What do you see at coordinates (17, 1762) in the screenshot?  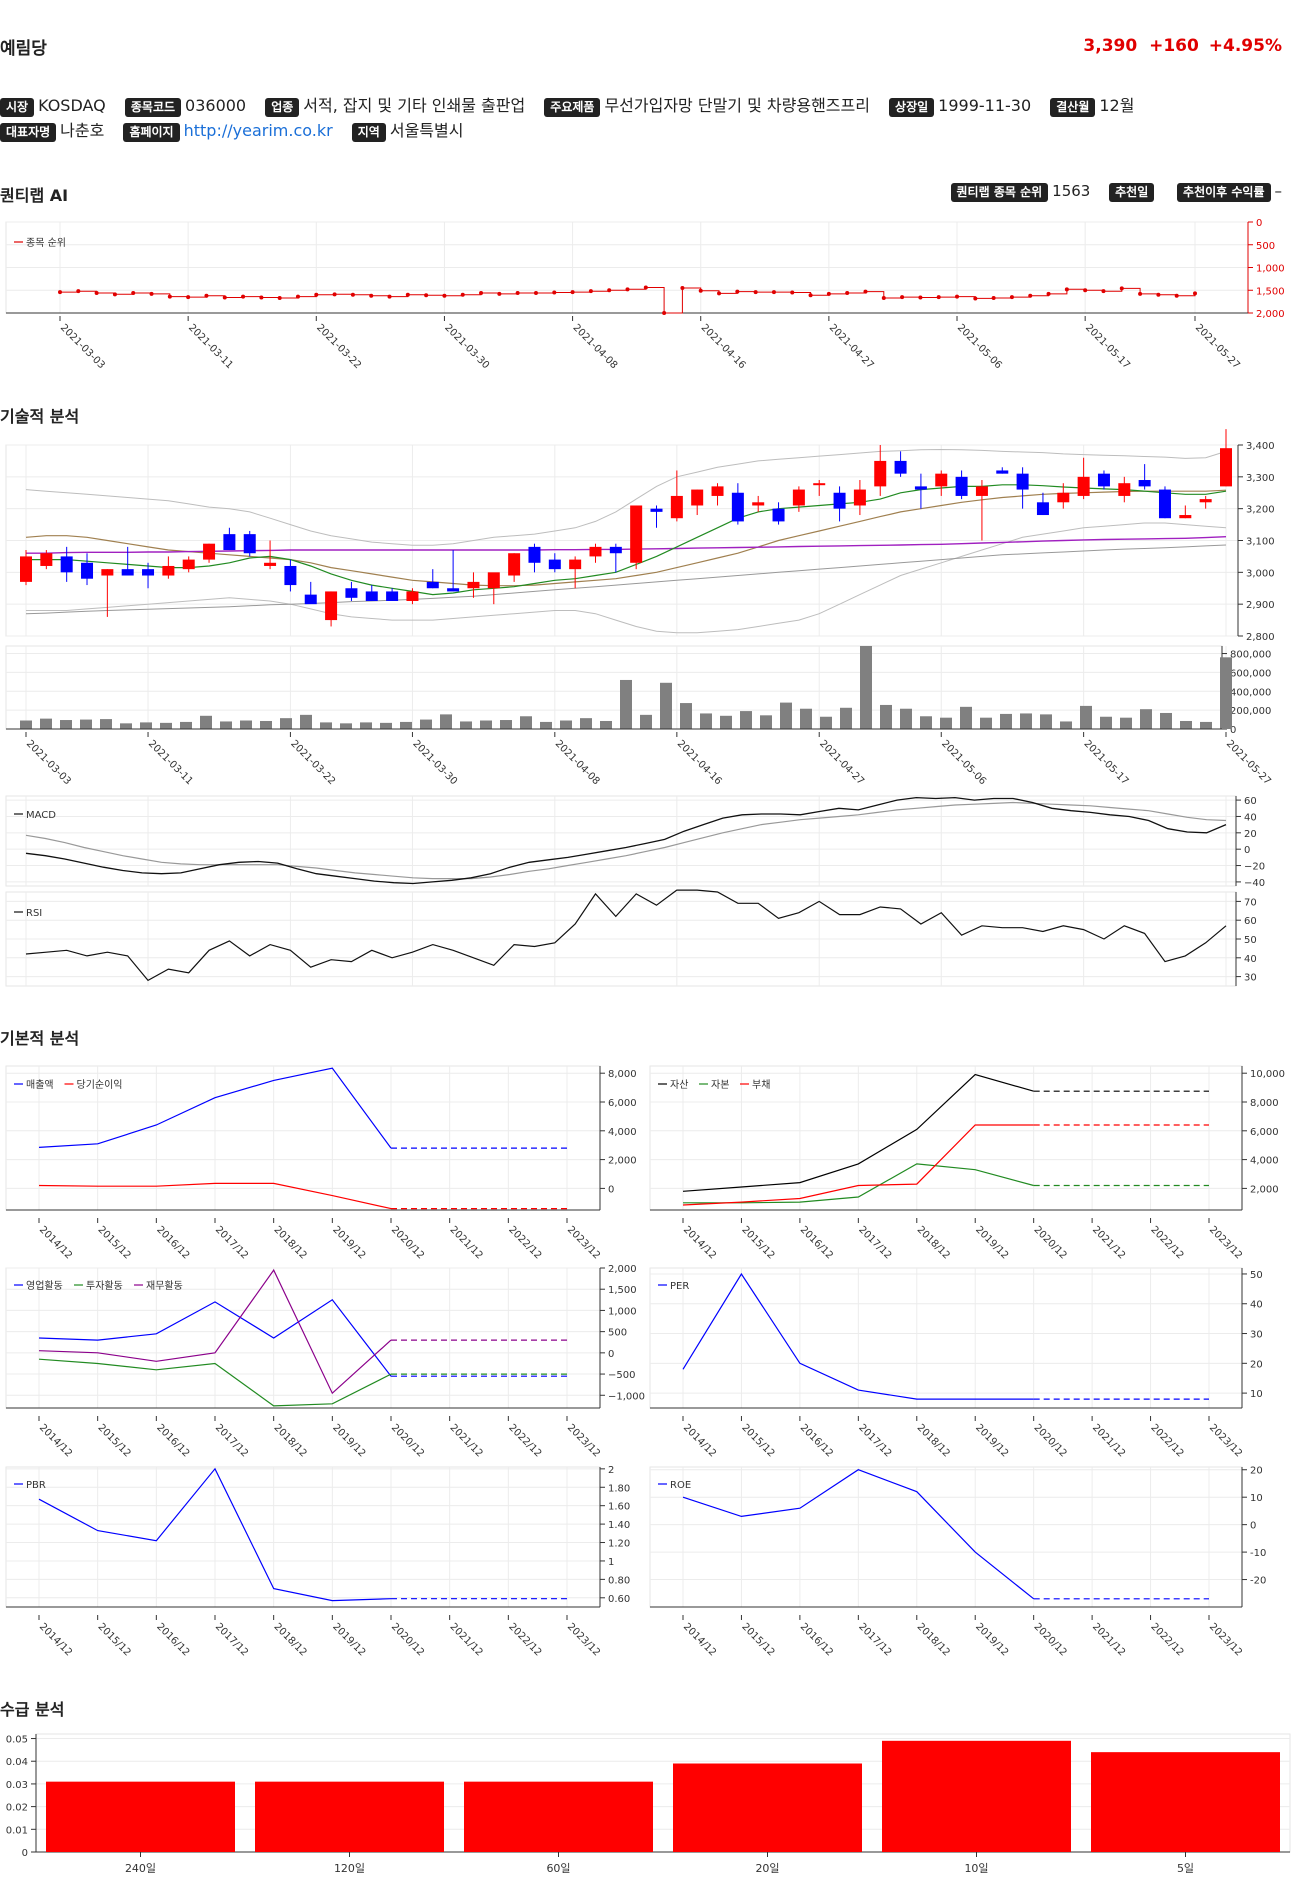 I see `supply-chart-tick-label-y: 0.04` at bounding box center [17, 1762].